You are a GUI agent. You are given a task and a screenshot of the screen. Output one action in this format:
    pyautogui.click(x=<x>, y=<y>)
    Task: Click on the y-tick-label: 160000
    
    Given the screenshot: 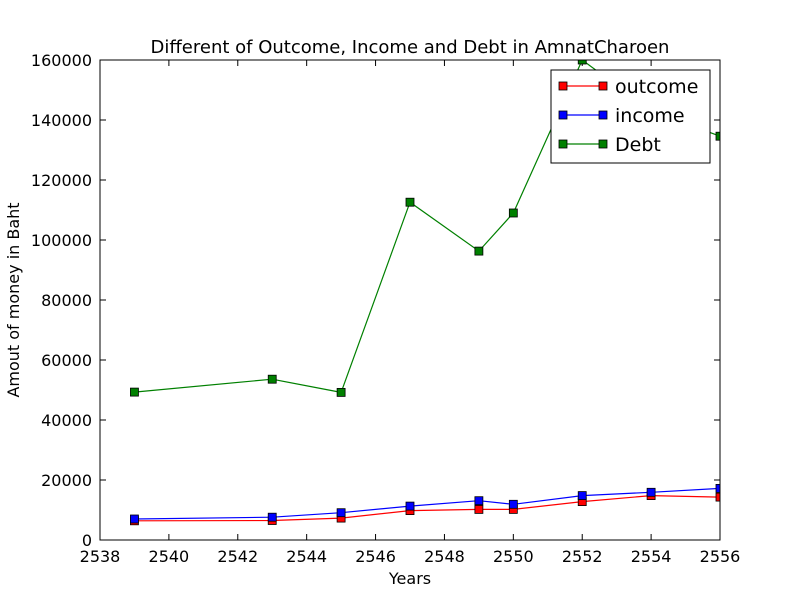 What is the action you would take?
    pyautogui.click(x=61, y=60)
    